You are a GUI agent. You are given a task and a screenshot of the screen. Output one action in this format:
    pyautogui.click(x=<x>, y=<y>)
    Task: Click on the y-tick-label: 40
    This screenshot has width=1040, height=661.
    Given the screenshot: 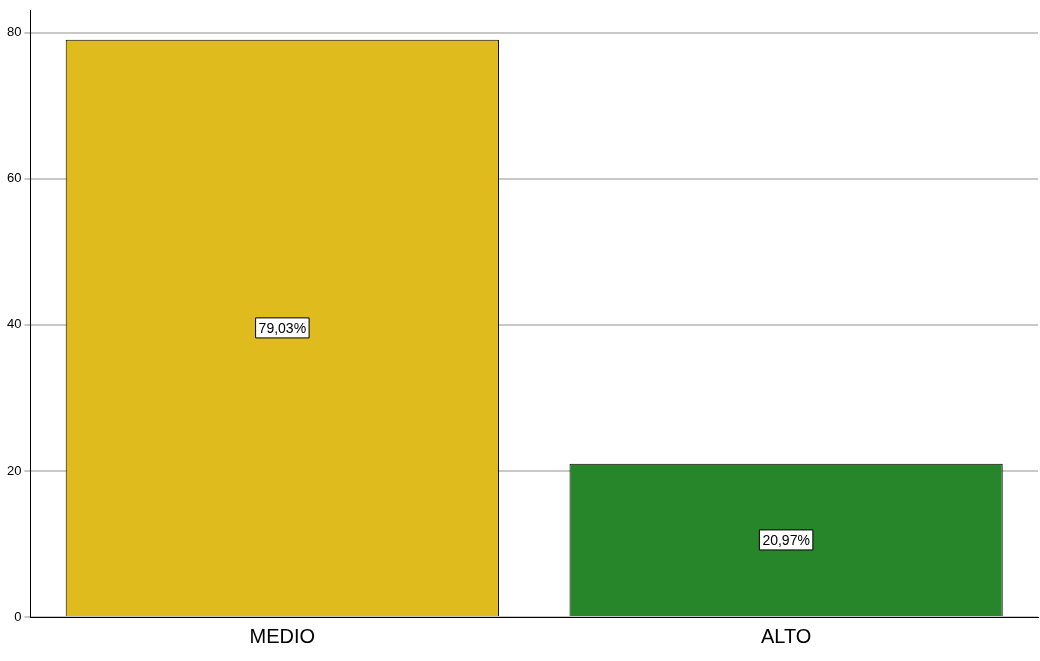 What is the action you would take?
    pyautogui.click(x=14, y=324)
    